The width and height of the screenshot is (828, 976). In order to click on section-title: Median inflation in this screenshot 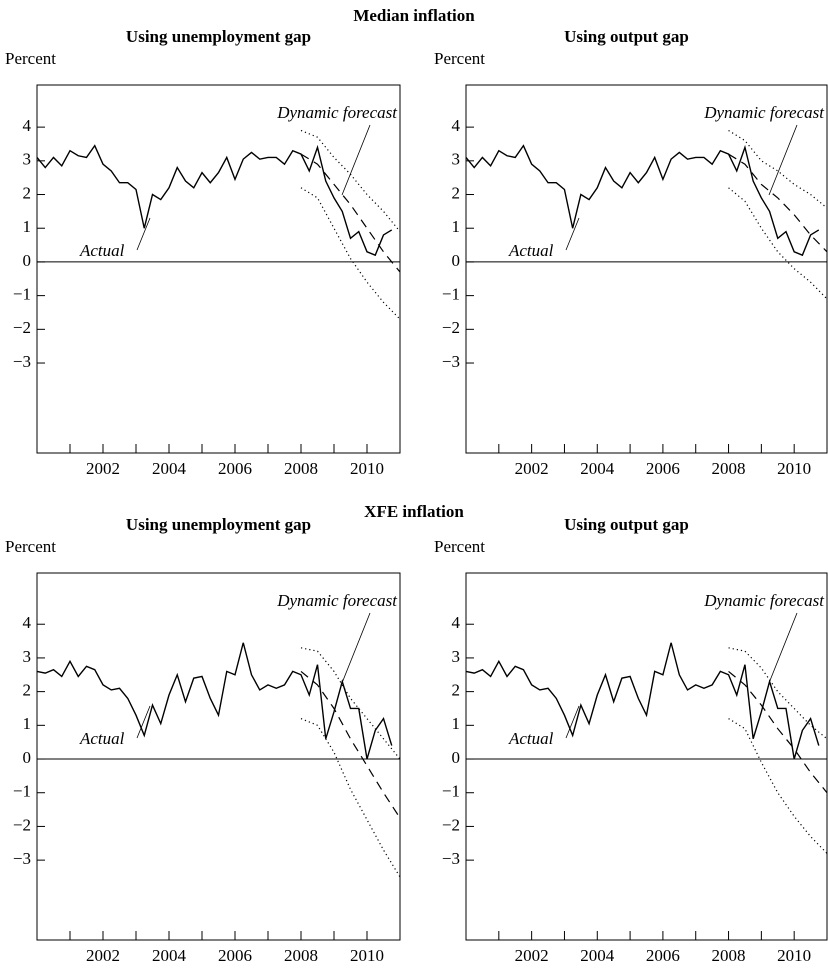, I will do `click(414, 15)`.